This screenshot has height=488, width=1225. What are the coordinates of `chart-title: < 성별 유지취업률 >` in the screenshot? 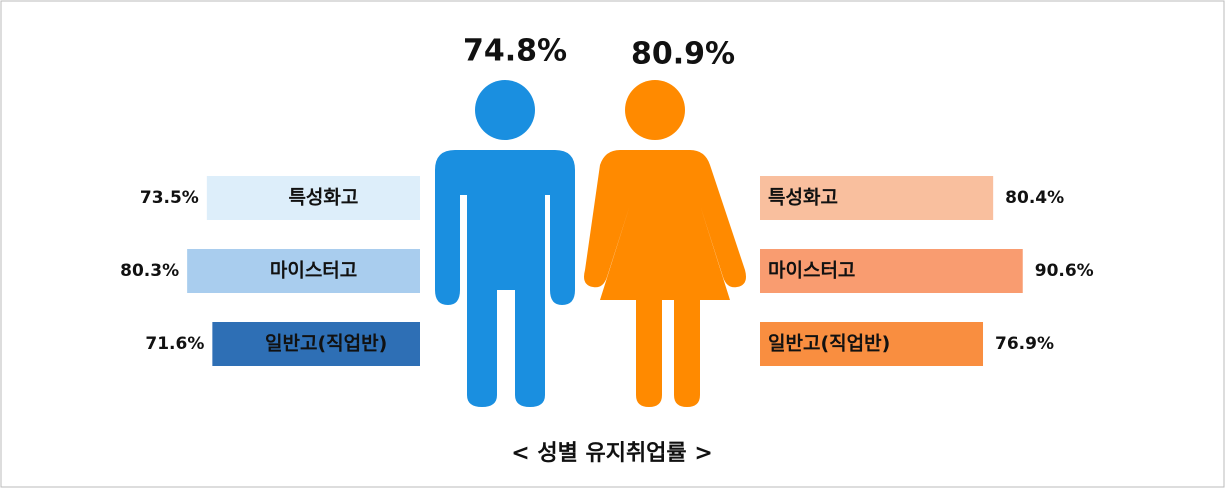 It's located at (612, 453).